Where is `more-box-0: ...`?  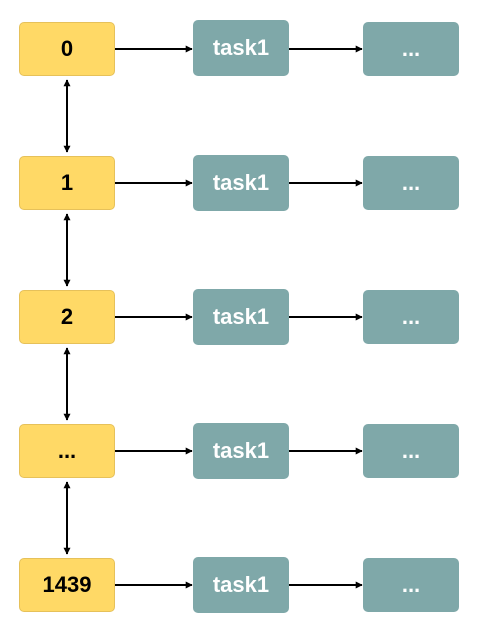
more-box-0: ... is located at coordinates (411, 49).